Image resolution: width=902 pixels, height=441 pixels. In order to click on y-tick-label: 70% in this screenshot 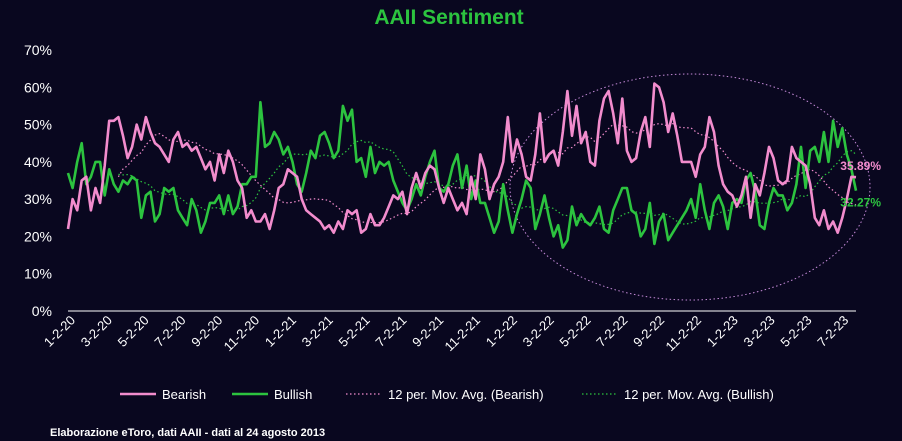, I will do `click(38, 50)`.